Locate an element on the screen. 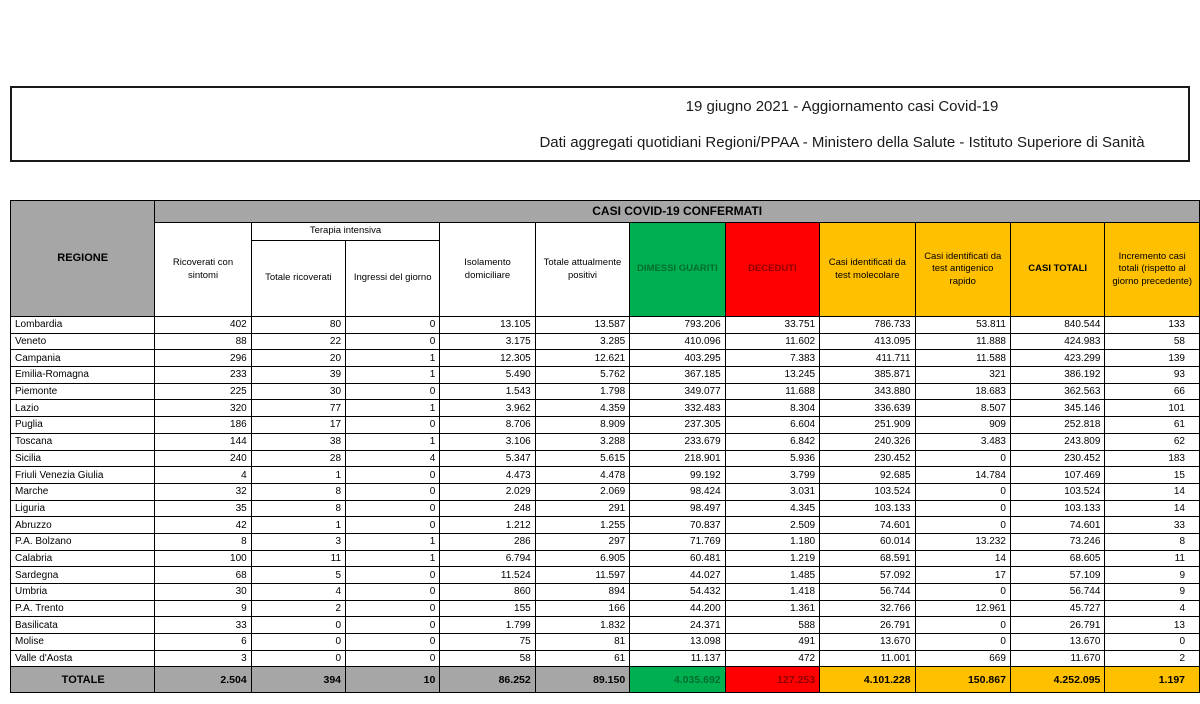 This screenshot has height=704, width=1200. col-header-isolamento-domiciliare: Isolamento domiciliare is located at coordinates (487, 269).